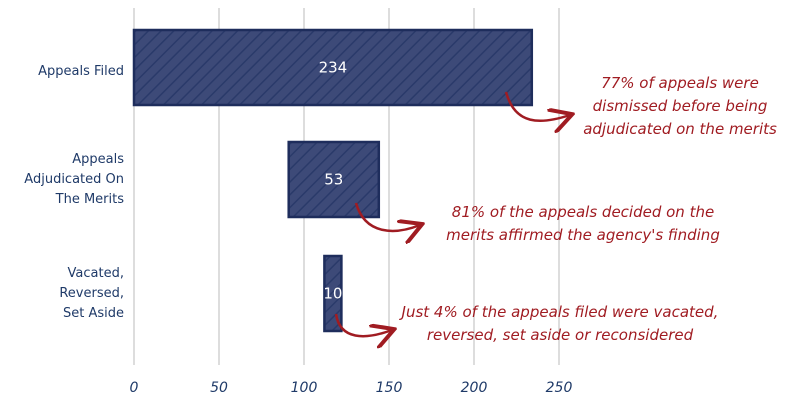 This screenshot has width=800, height=408. Describe the element at coordinates (560, 335) in the screenshot. I see `annotation-text: reversed, set aside or reconsidered` at that location.